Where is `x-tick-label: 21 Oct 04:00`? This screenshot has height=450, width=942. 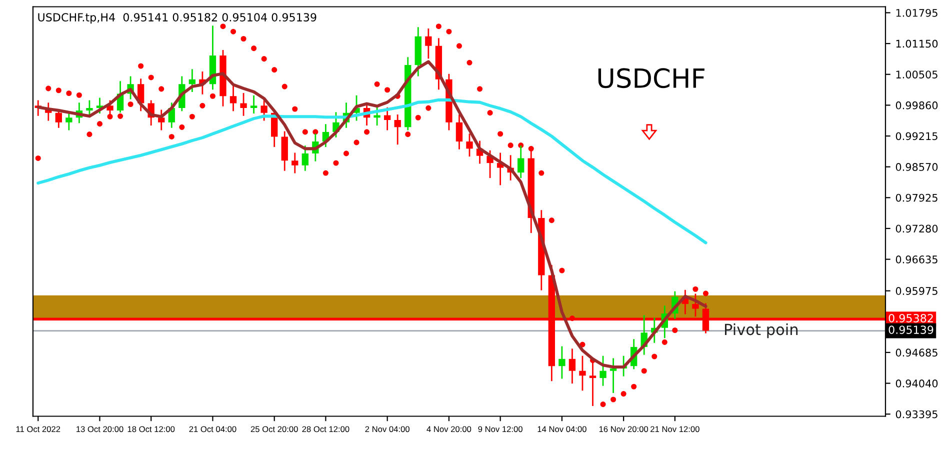
x-tick-label: 21 Oct 04:00 is located at coordinates (212, 429).